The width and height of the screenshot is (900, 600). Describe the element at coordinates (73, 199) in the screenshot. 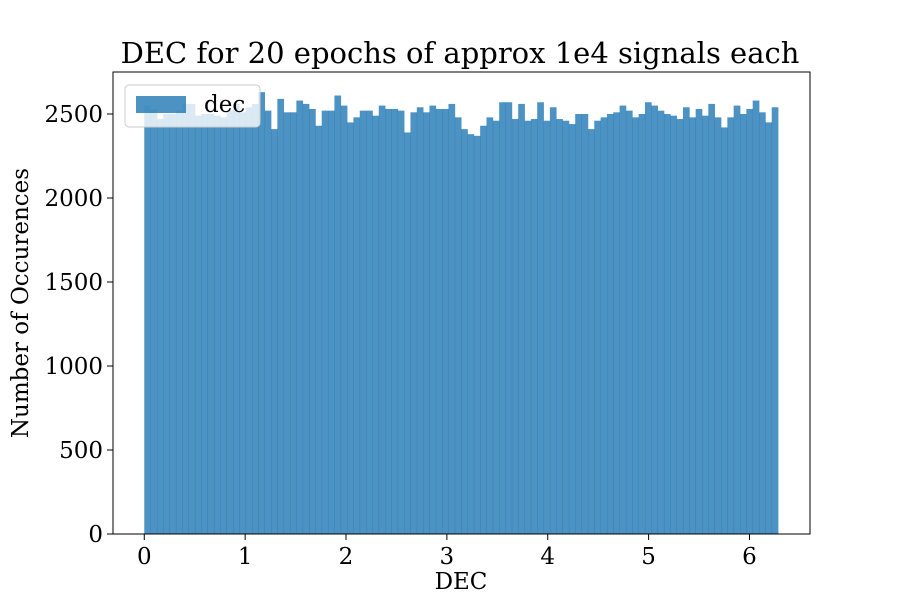

I see `y-tick-label: 2000` at that location.